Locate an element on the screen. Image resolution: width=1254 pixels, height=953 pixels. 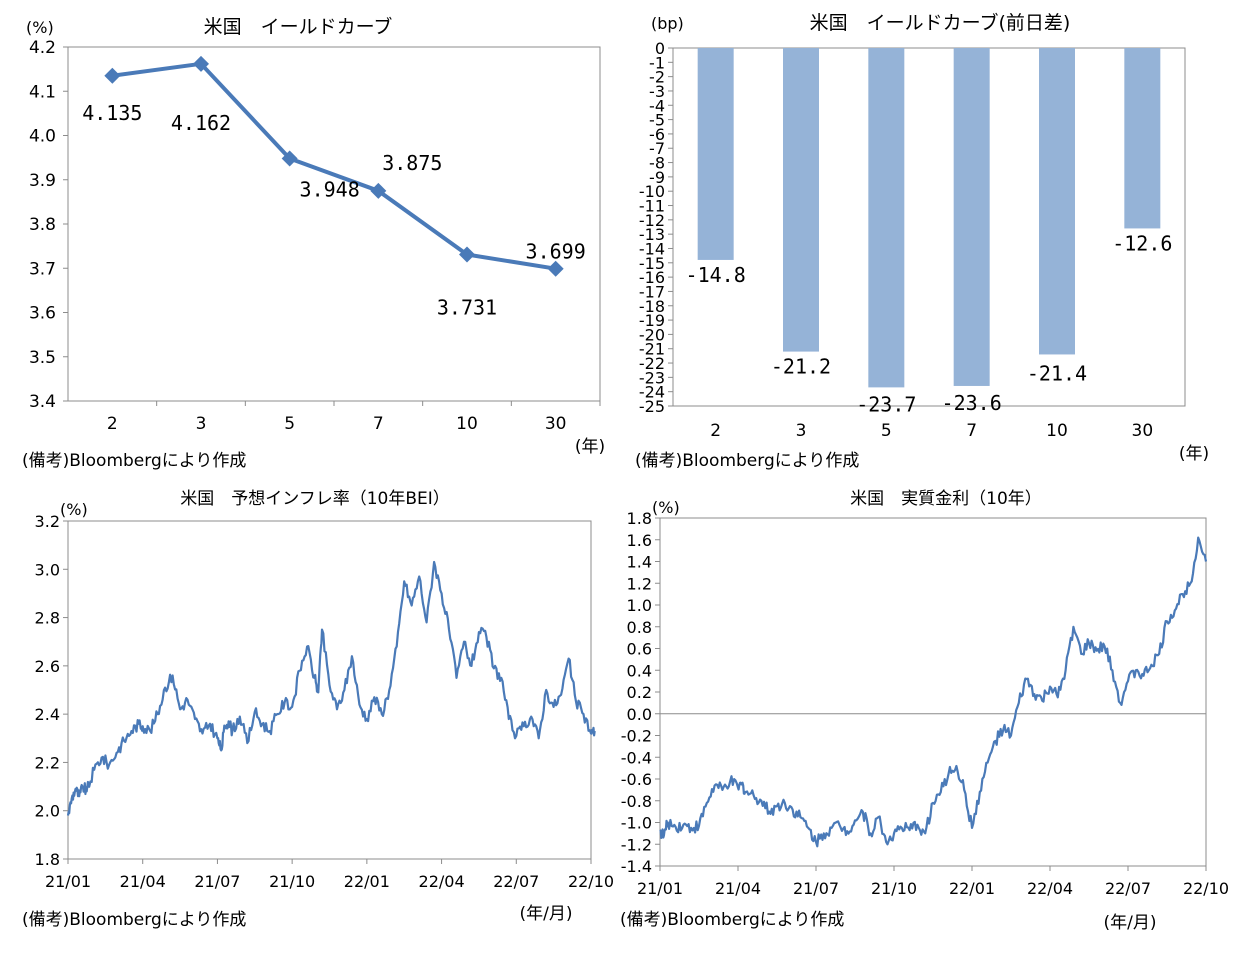
chart2-x-tick-label: 5 is located at coordinates (886, 431).